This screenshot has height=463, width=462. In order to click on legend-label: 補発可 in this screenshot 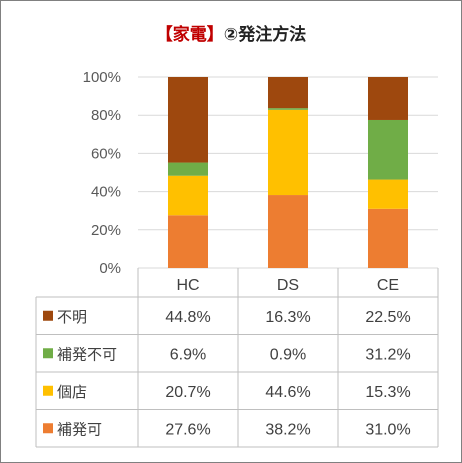, I will do `click(79, 429)`.